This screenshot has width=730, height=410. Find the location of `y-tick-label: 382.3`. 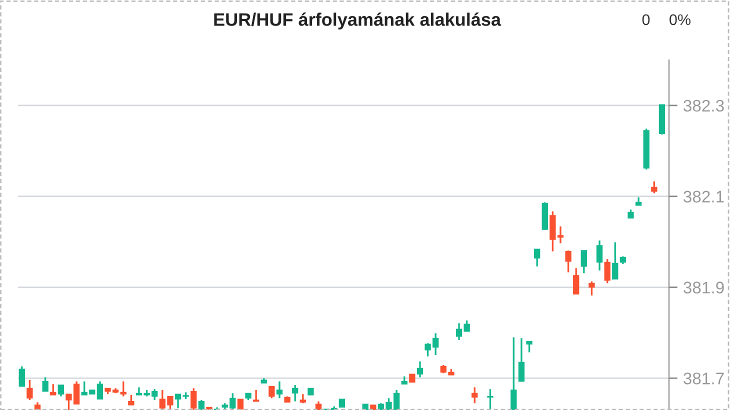

y-tick-label: 382.3 is located at coordinates (704, 106).